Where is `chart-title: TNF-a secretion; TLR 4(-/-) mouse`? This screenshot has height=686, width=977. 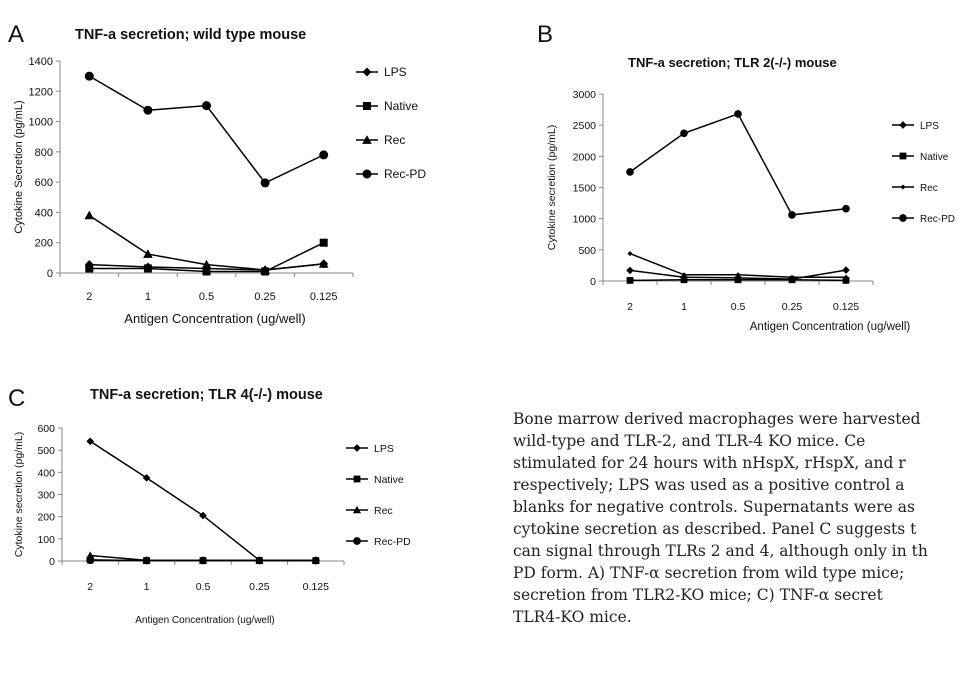
chart-title: TNF-a secretion; TLR 4(-/-) mouse is located at coordinates (206, 395).